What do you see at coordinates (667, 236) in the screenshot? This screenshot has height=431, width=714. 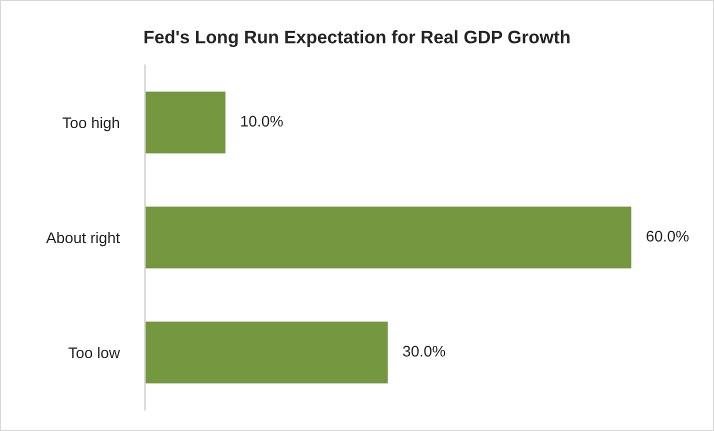 I see `data-label: 60.0%` at bounding box center [667, 236].